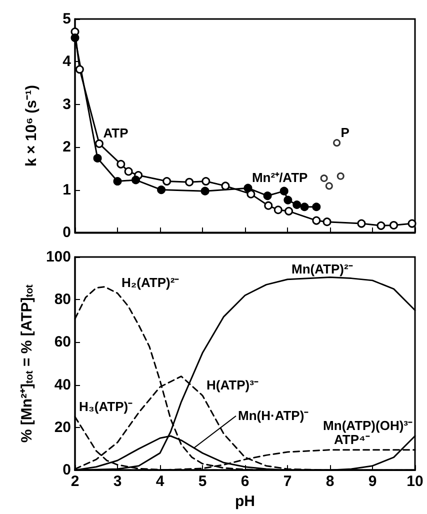 The height and width of the screenshot is (514, 427). Describe the element at coordinates (62, 299) in the screenshot. I see `y-tick-label: 80` at that location.